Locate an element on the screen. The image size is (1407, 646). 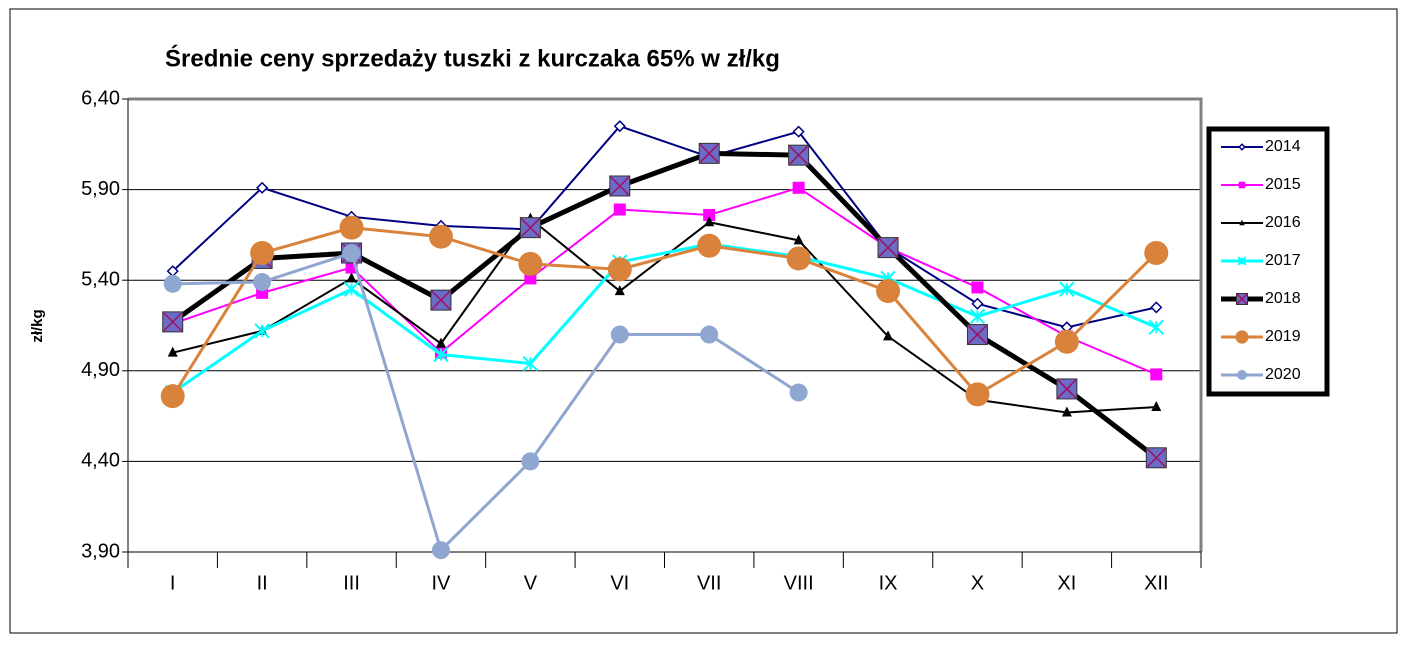
x-tick-label: VII is located at coordinates (709, 583).